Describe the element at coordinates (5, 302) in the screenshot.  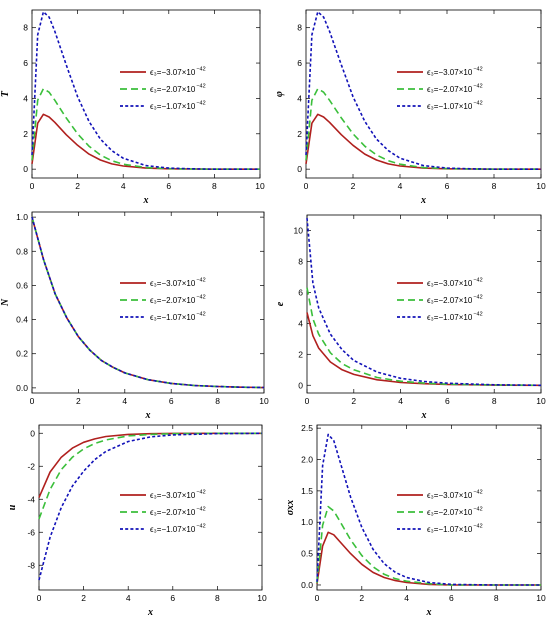
I see `y-axis-label: N` at that location.